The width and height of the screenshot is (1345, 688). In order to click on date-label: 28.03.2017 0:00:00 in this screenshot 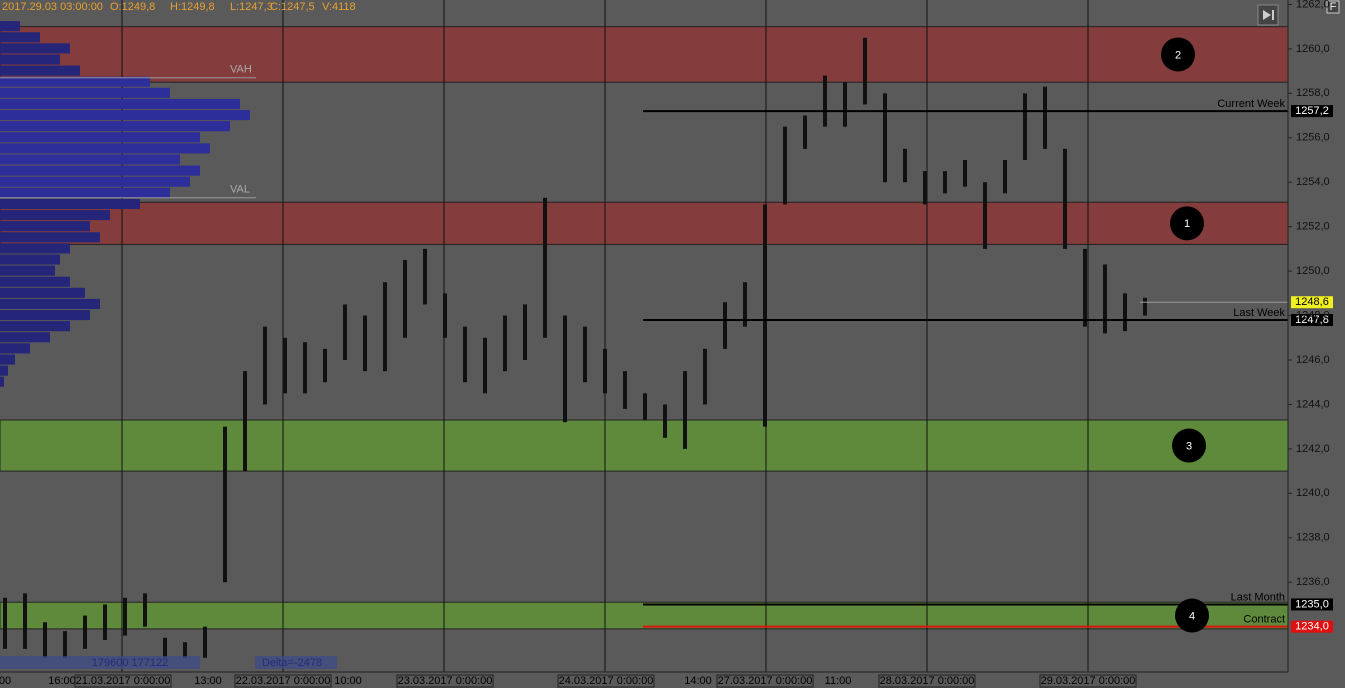, I will do `click(927, 681)`.